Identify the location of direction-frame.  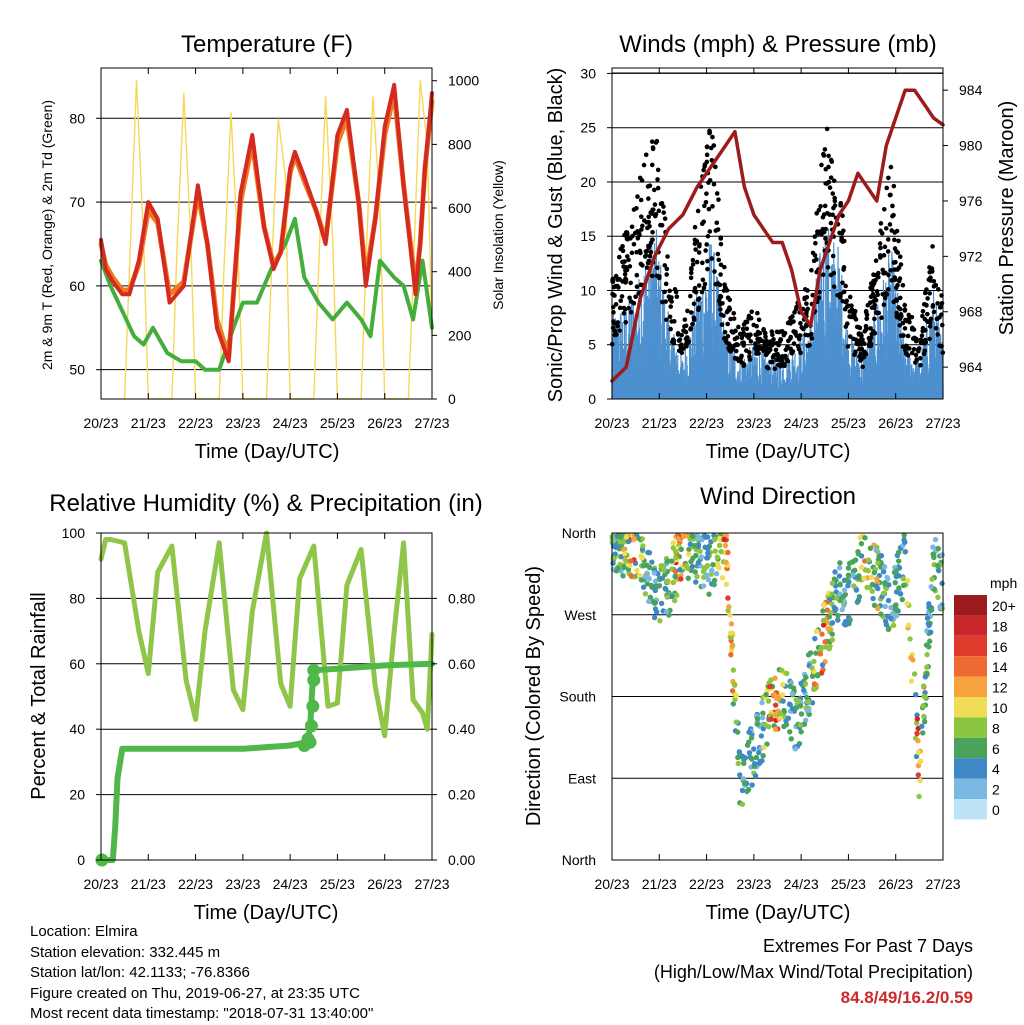
(777, 696).